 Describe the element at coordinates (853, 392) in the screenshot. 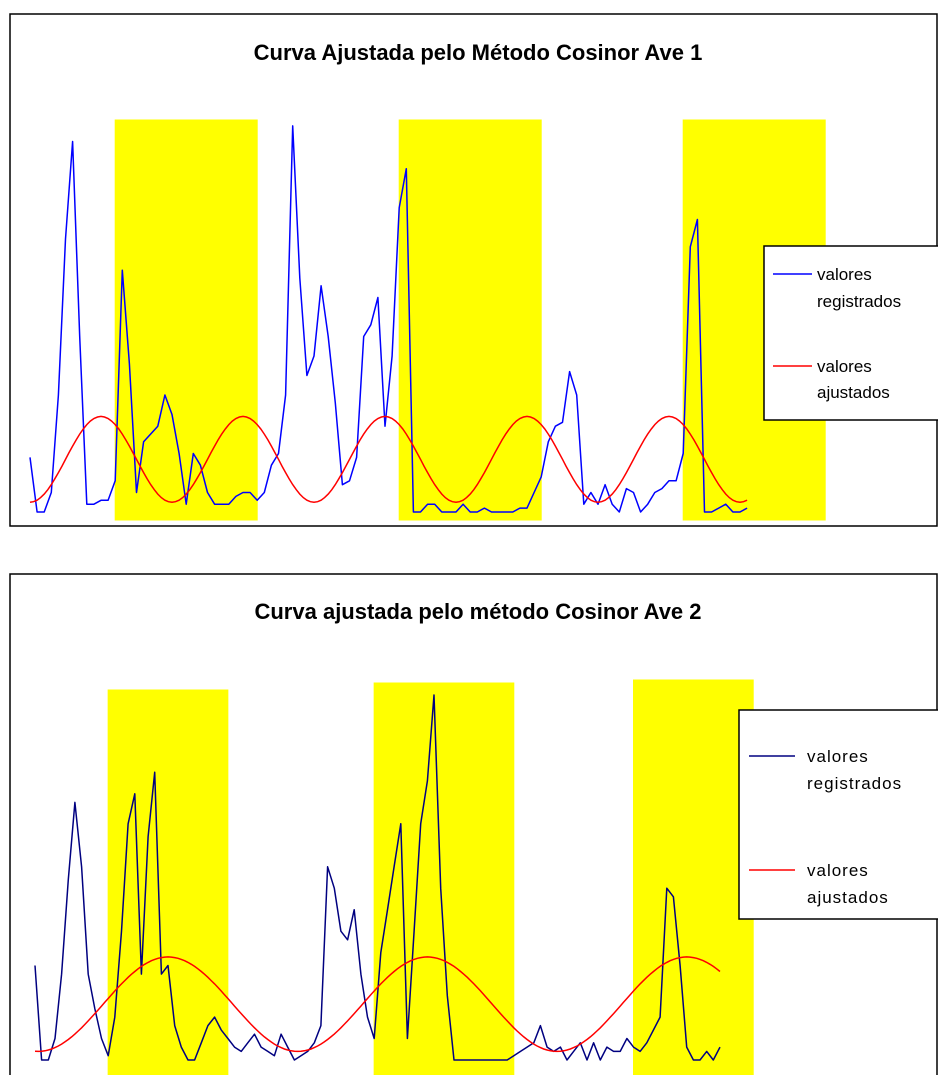

I see `legend-1-fitted-label-2: ajustados` at that location.